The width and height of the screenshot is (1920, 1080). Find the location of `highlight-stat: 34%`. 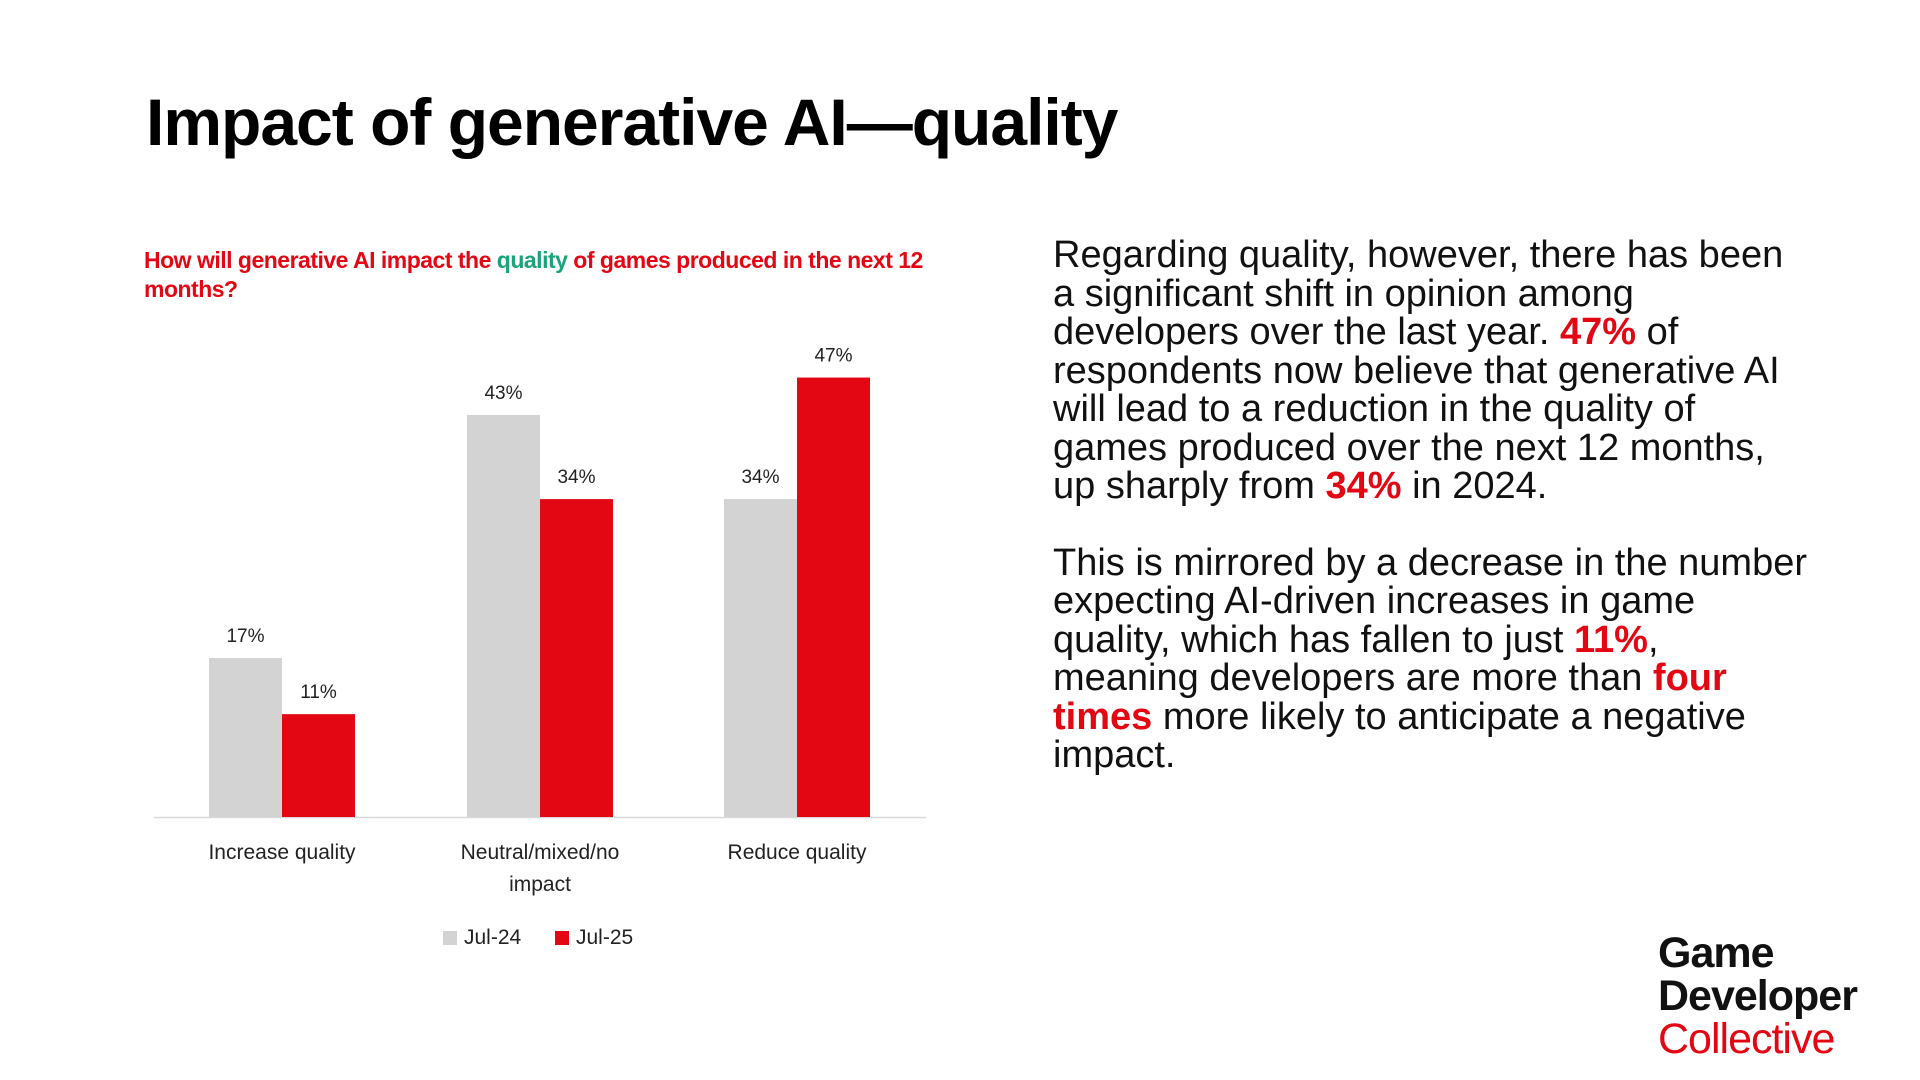

highlight-stat: 34% is located at coordinates (1363, 486).